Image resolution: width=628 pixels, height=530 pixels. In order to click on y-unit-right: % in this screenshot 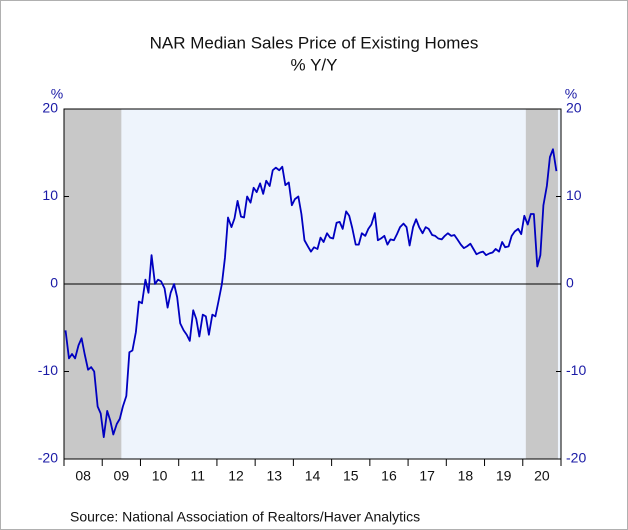, I will do `click(571, 94)`.